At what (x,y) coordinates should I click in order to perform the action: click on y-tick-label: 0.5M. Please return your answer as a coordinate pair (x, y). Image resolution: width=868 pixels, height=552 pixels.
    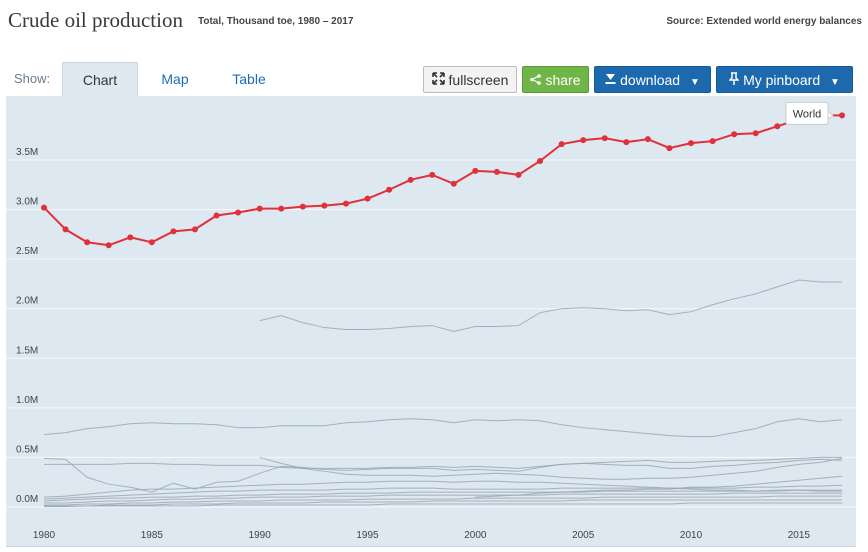
    Looking at the image, I should click on (27, 449).